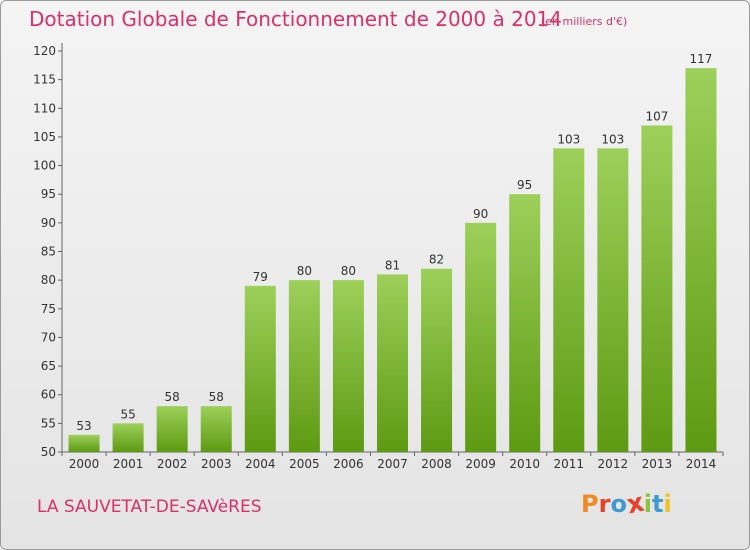 The image size is (750, 550). Describe the element at coordinates (524, 185) in the screenshot. I see `bar-value-label: 95` at that location.